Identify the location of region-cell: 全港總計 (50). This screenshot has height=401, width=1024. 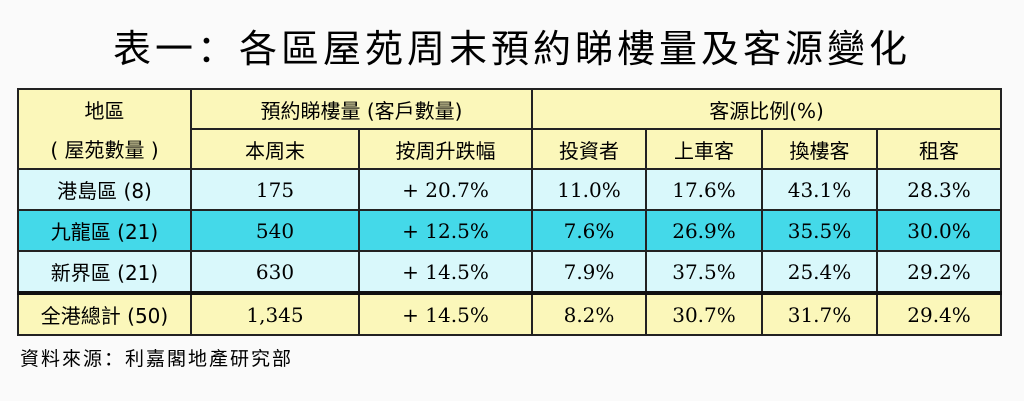
(104, 313).